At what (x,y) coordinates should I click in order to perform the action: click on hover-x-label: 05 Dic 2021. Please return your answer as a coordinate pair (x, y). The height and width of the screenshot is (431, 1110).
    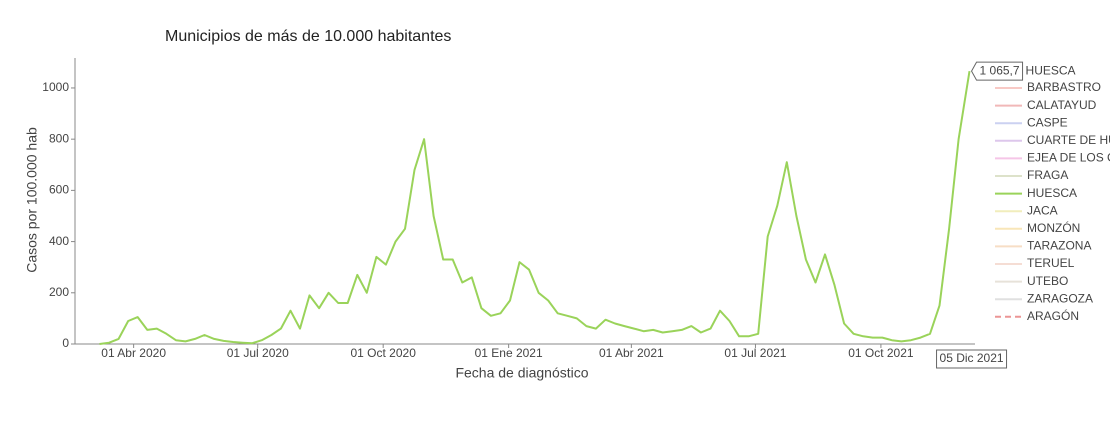
    Looking at the image, I should click on (972, 358).